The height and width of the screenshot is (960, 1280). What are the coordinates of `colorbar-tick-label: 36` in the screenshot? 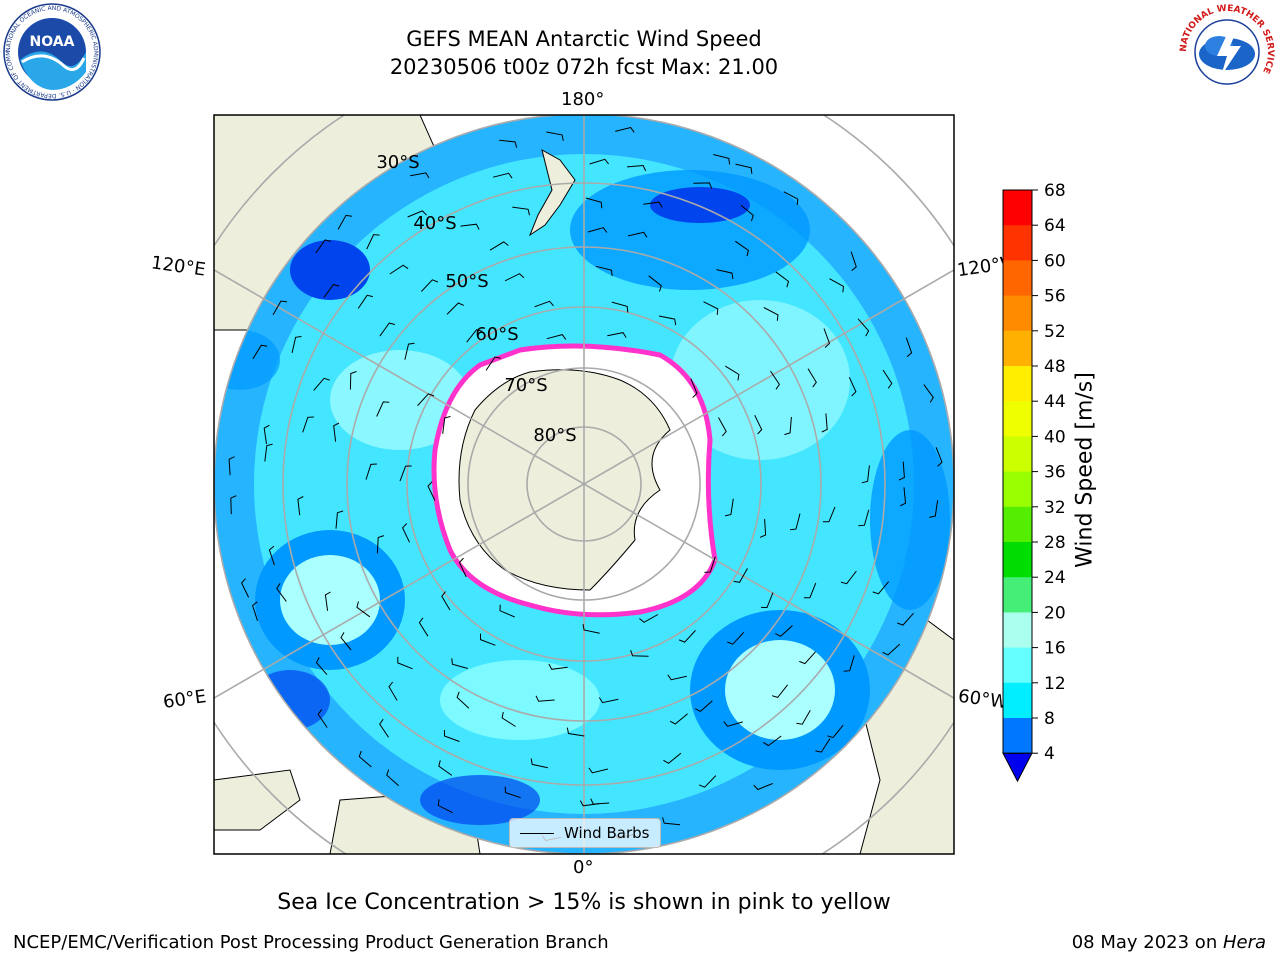 It's located at (1055, 473).